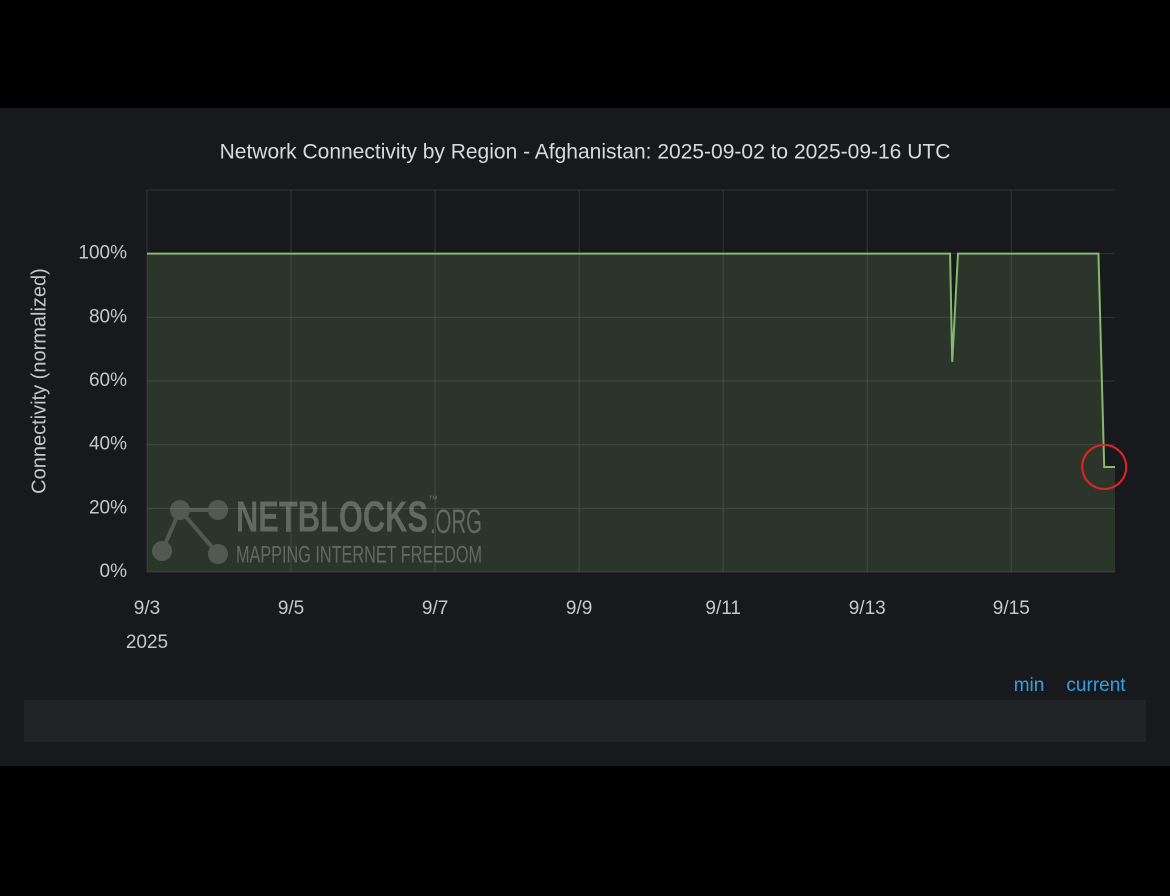 The height and width of the screenshot is (896, 1170). I want to click on x-year-label: 2025, so click(147, 642).